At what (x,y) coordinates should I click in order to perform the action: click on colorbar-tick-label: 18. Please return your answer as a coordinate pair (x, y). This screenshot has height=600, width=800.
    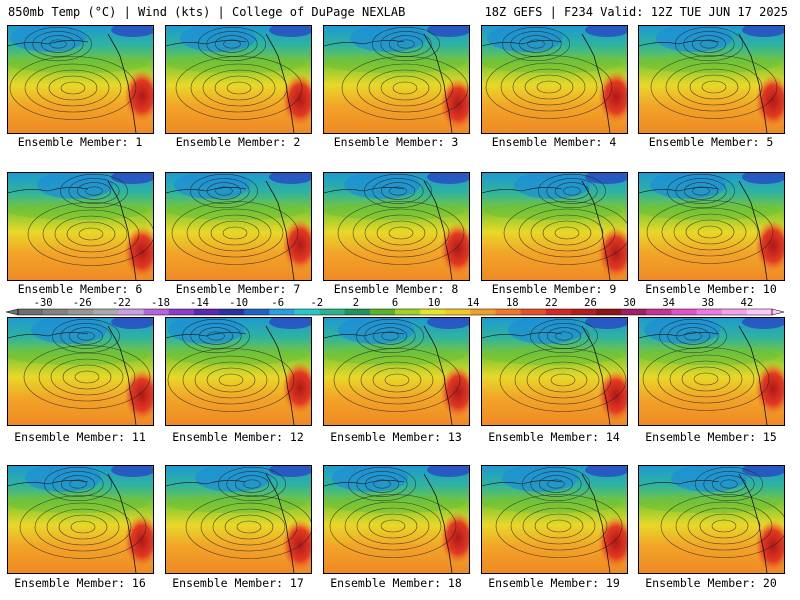
    Looking at the image, I should click on (512, 303).